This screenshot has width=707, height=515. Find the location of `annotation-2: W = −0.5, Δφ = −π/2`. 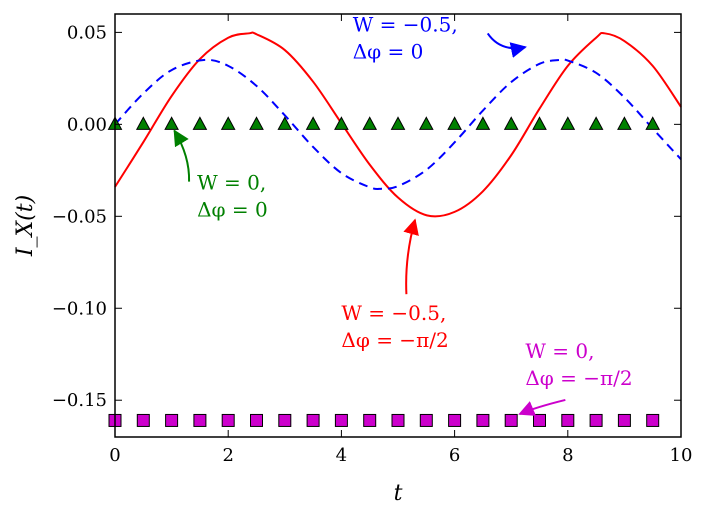

annotation-2: W = −0.5, Δφ = −π/2 is located at coordinates (395, 285).